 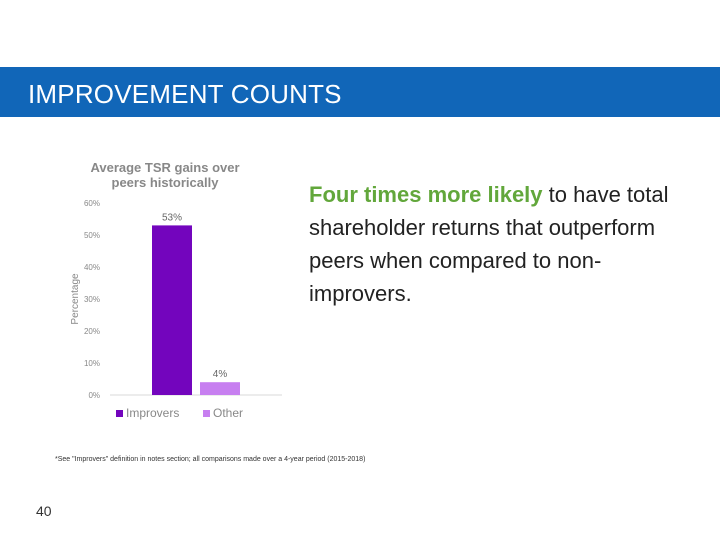 I want to click on data-label-improvers: 53%, so click(x=172, y=217).